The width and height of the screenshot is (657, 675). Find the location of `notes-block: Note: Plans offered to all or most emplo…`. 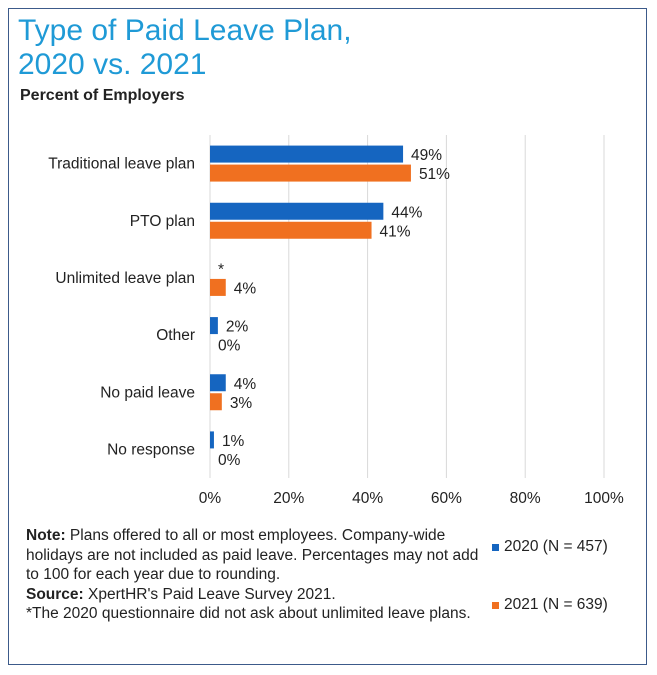

notes-block: Note: Plans offered to all or most emplo… is located at coordinates (253, 575).